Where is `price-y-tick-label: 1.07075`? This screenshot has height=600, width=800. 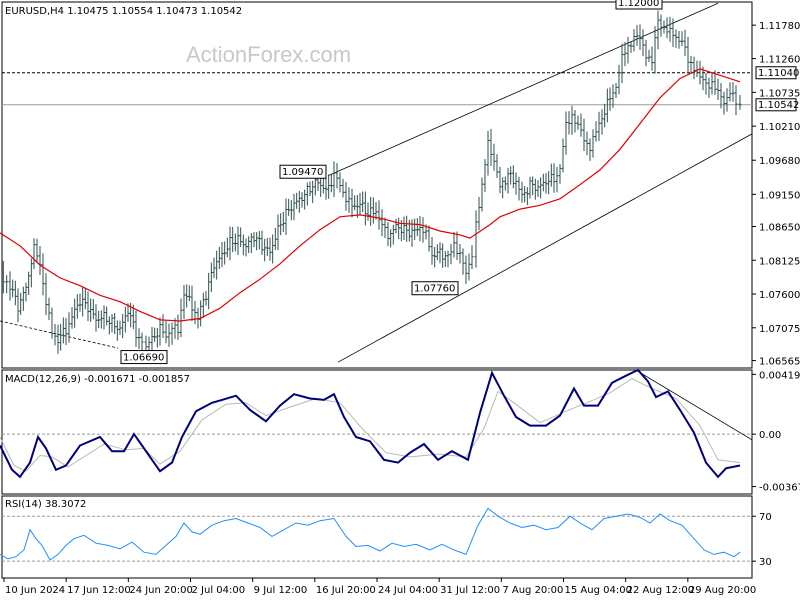
price-y-tick-label: 1.07075 is located at coordinates (779, 329).